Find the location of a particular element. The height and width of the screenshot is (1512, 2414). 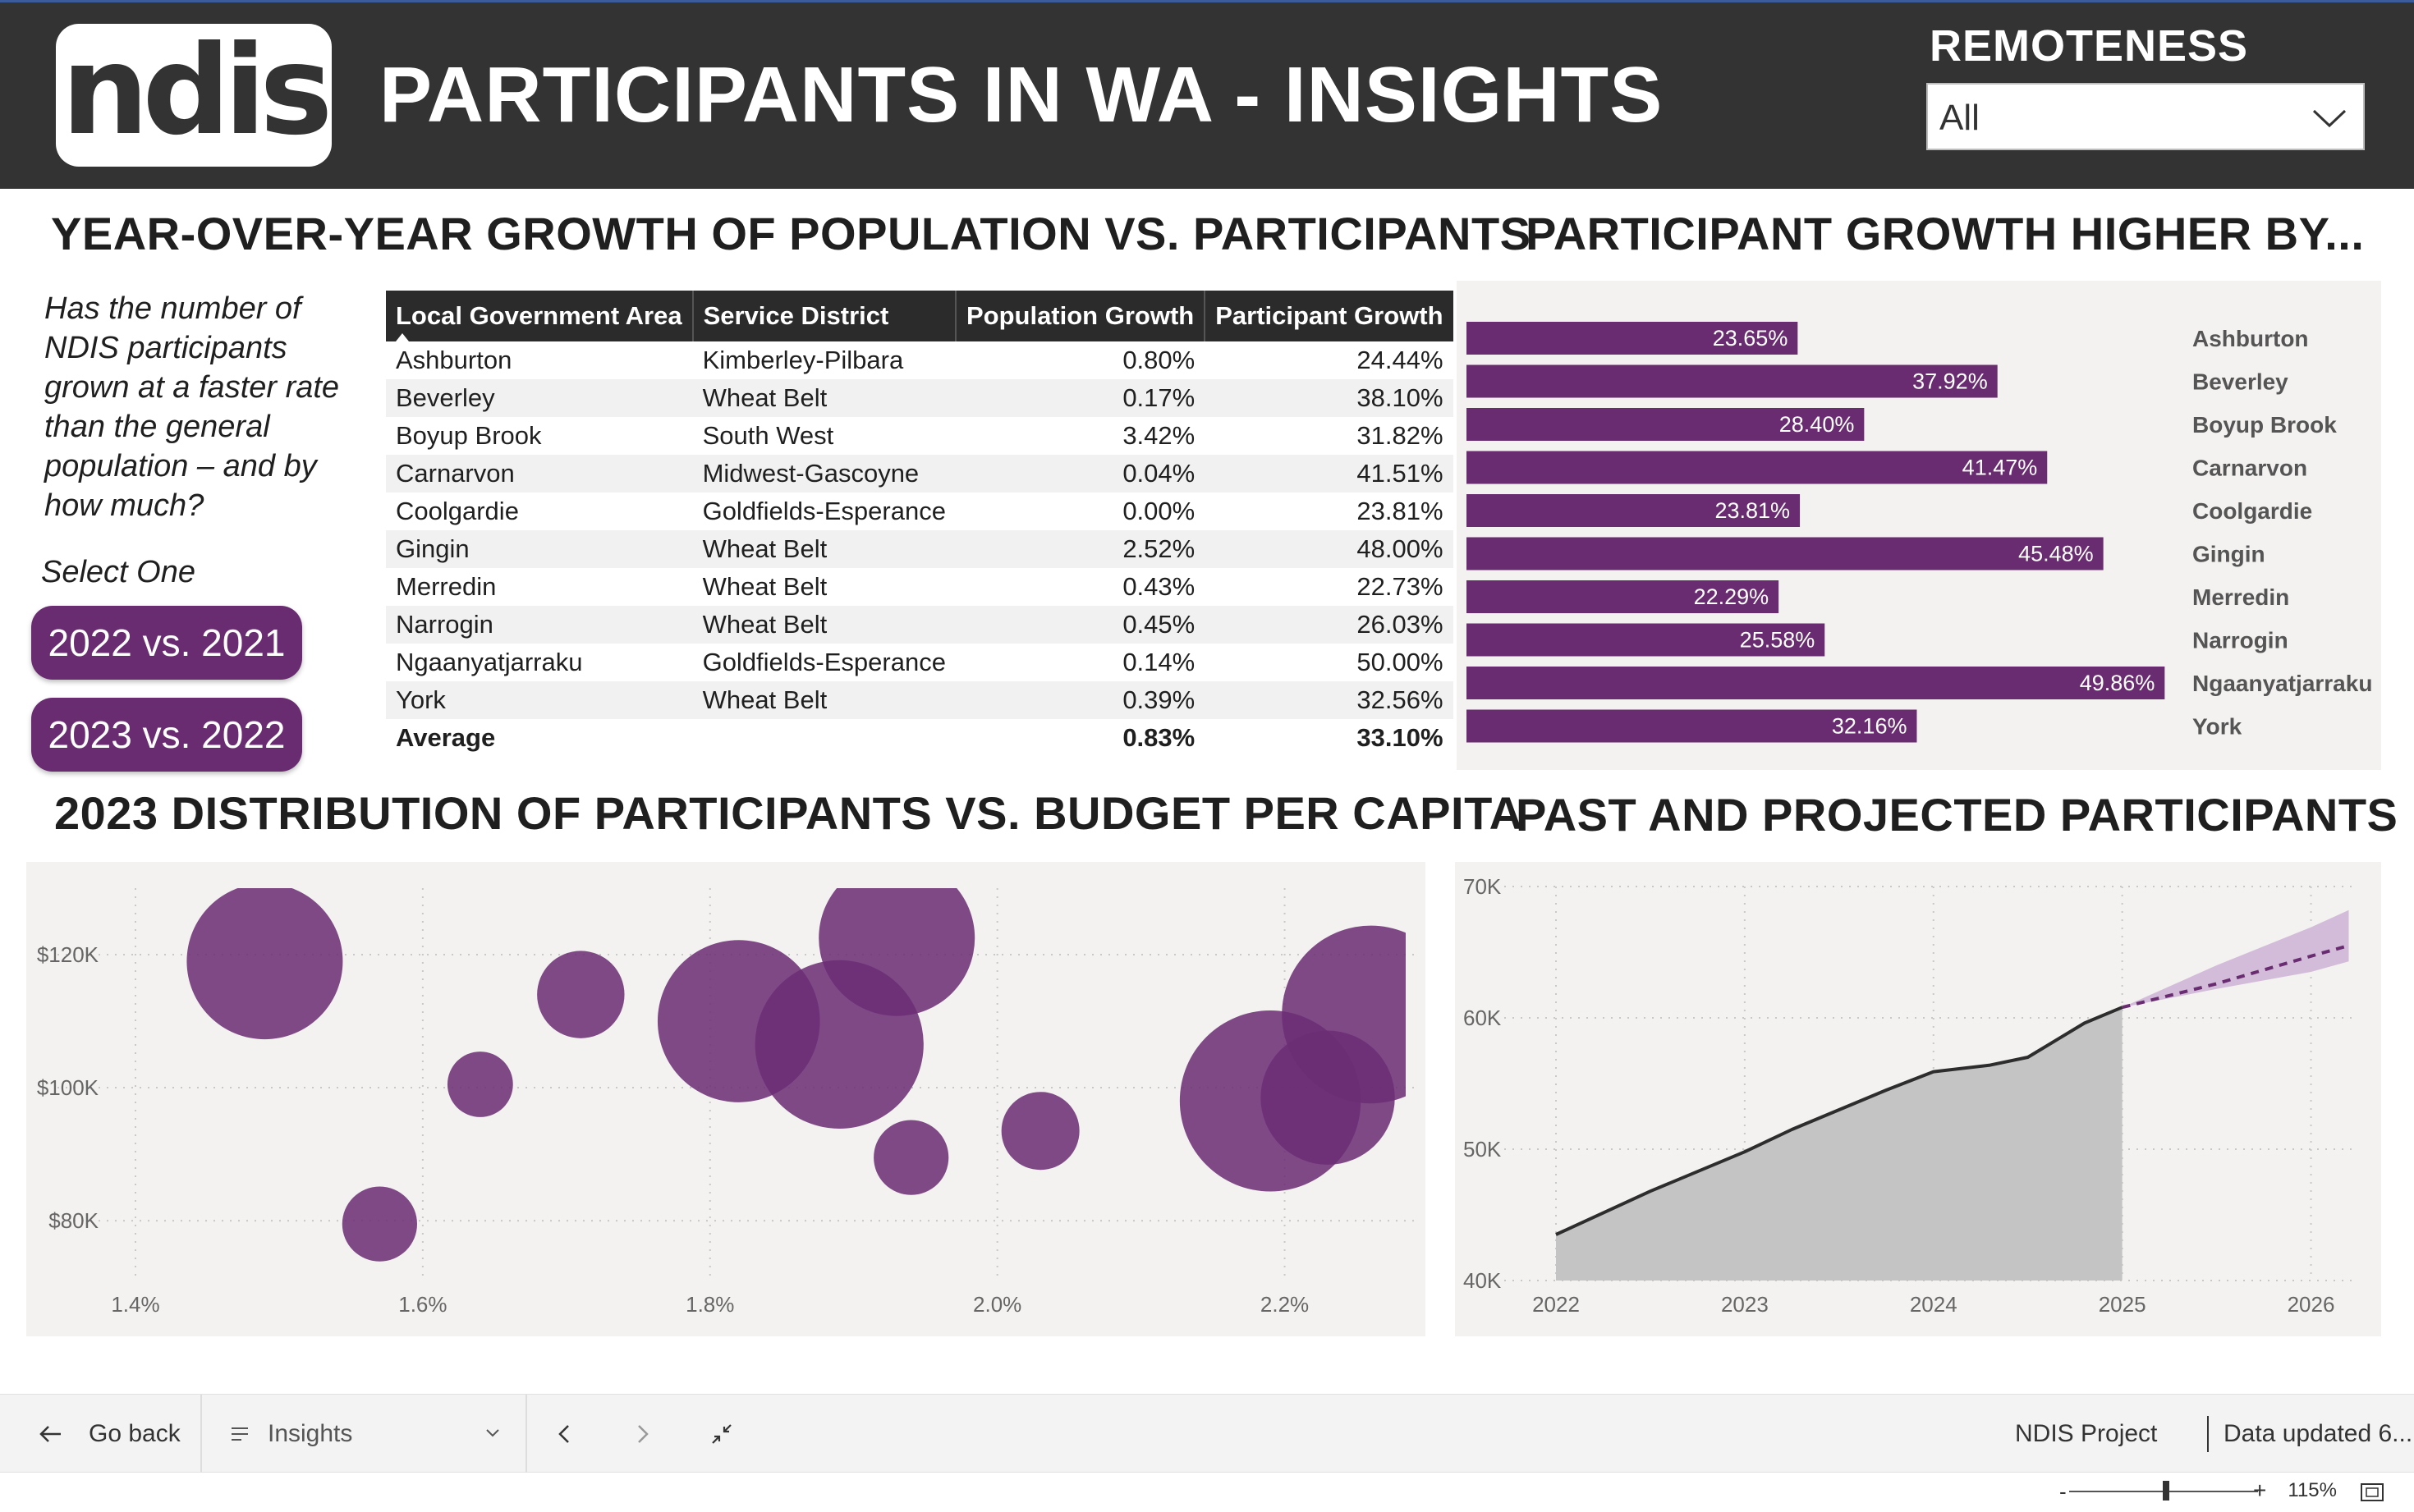

zoom-slider-thumb is located at coordinates (2166, 1491).